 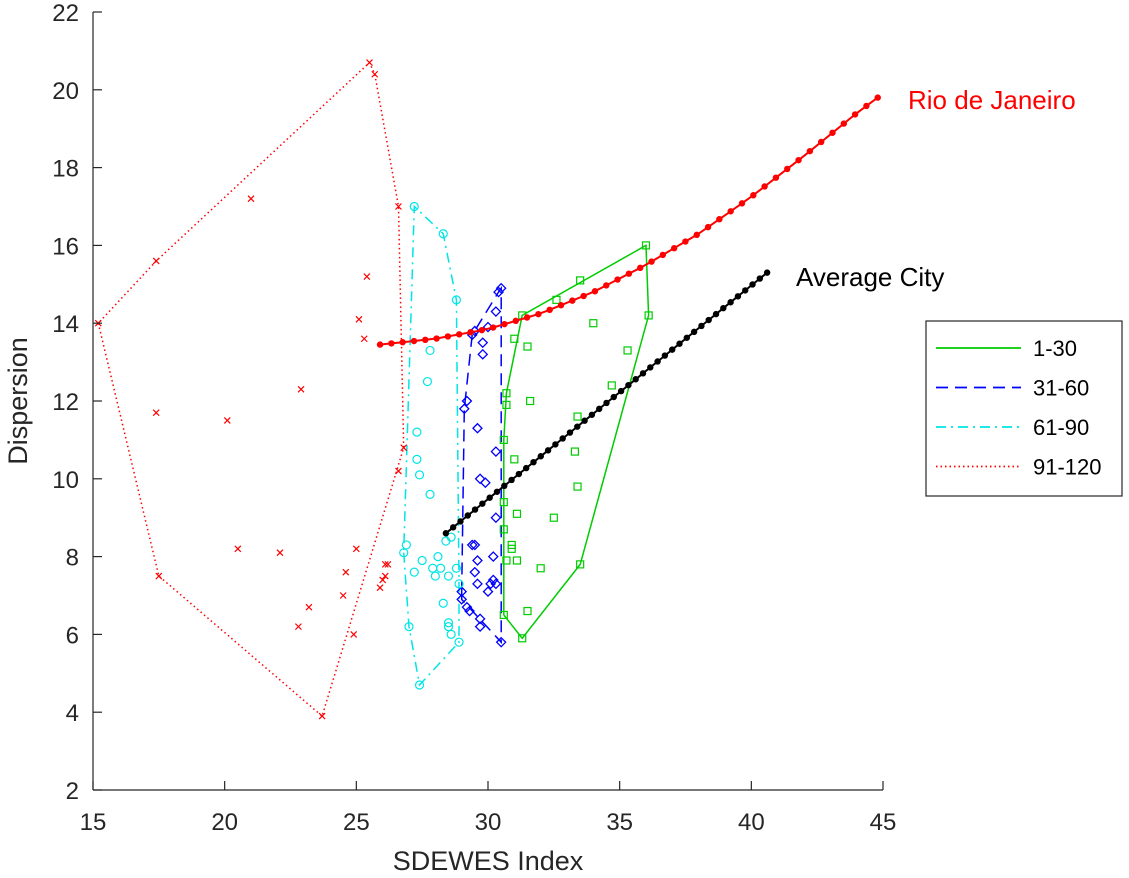 What do you see at coordinates (488, 822) in the screenshot?
I see `x-tick-label: 30` at bounding box center [488, 822].